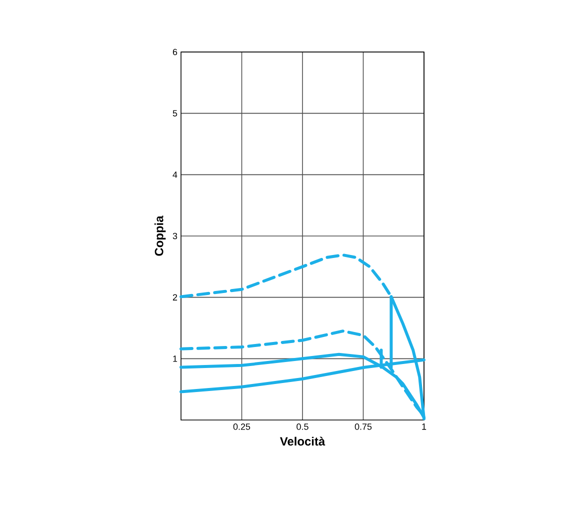 This screenshot has width=569, height=513. I want to click on y-tick-label: 2, so click(175, 297).